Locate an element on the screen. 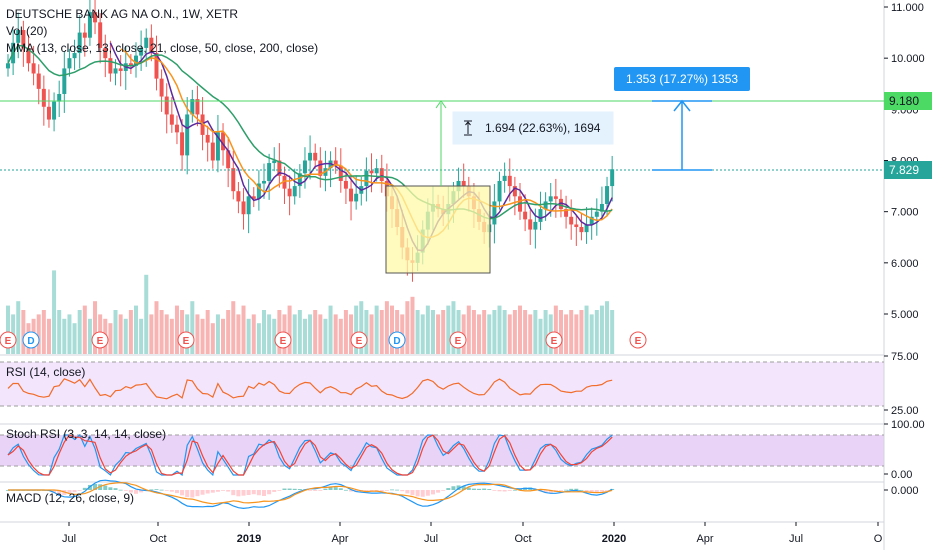 The width and height of the screenshot is (932, 550). range-label-text: 1.694 (22.63%), 1694 is located at coordinates (543, 128).